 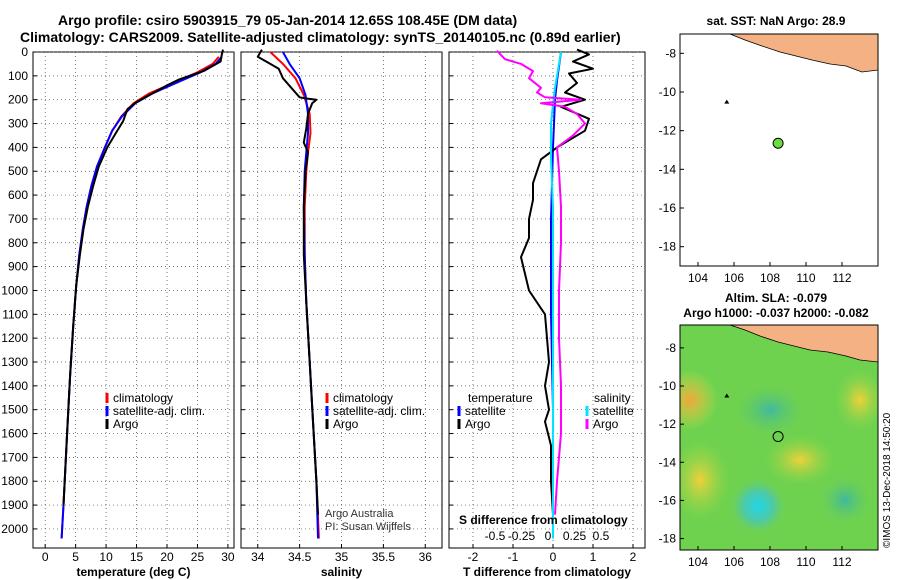 I want to click on map-title: Altim. SLA: -0.079, so click(x=776, y=298).